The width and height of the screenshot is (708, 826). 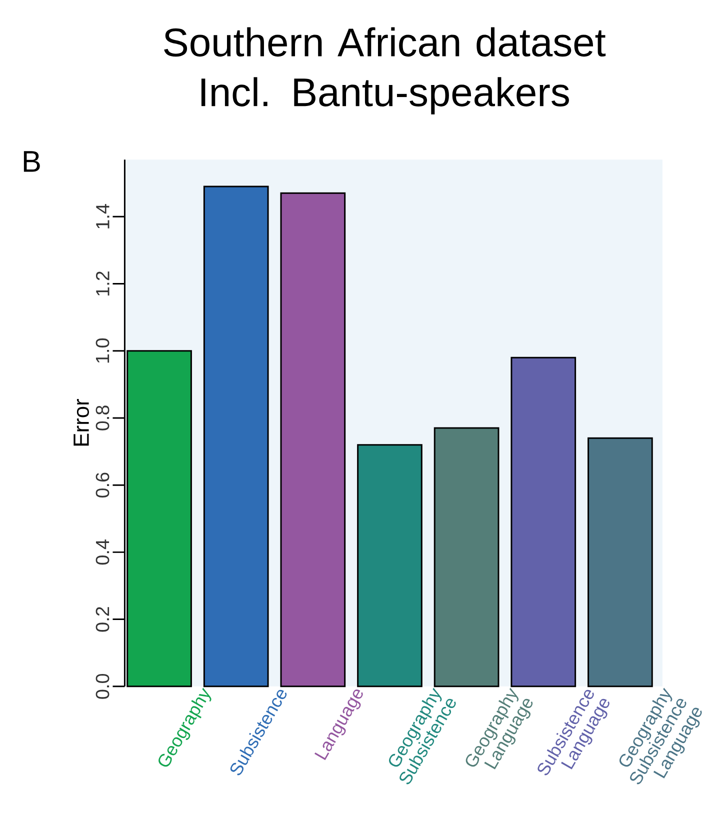 I want to click on y-tick-label: 0.4, so click(x=103, y=552).